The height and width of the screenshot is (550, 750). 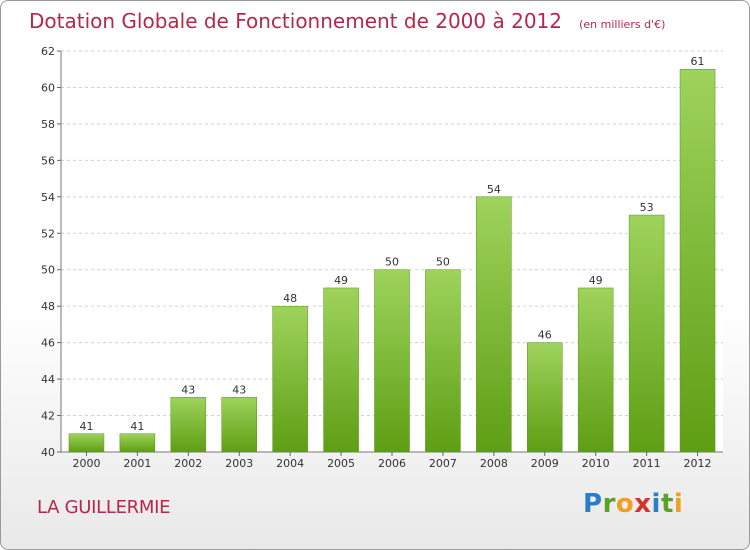 I want to click on y-tick-label: 56, so click(x=48, y=160).